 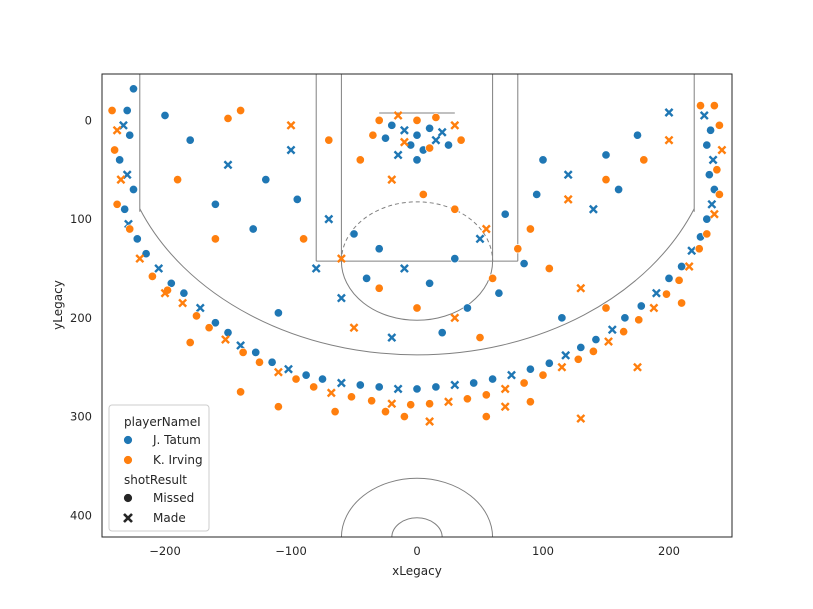 I want to click on y-tick-label: 300, so click(x=81, y=417).